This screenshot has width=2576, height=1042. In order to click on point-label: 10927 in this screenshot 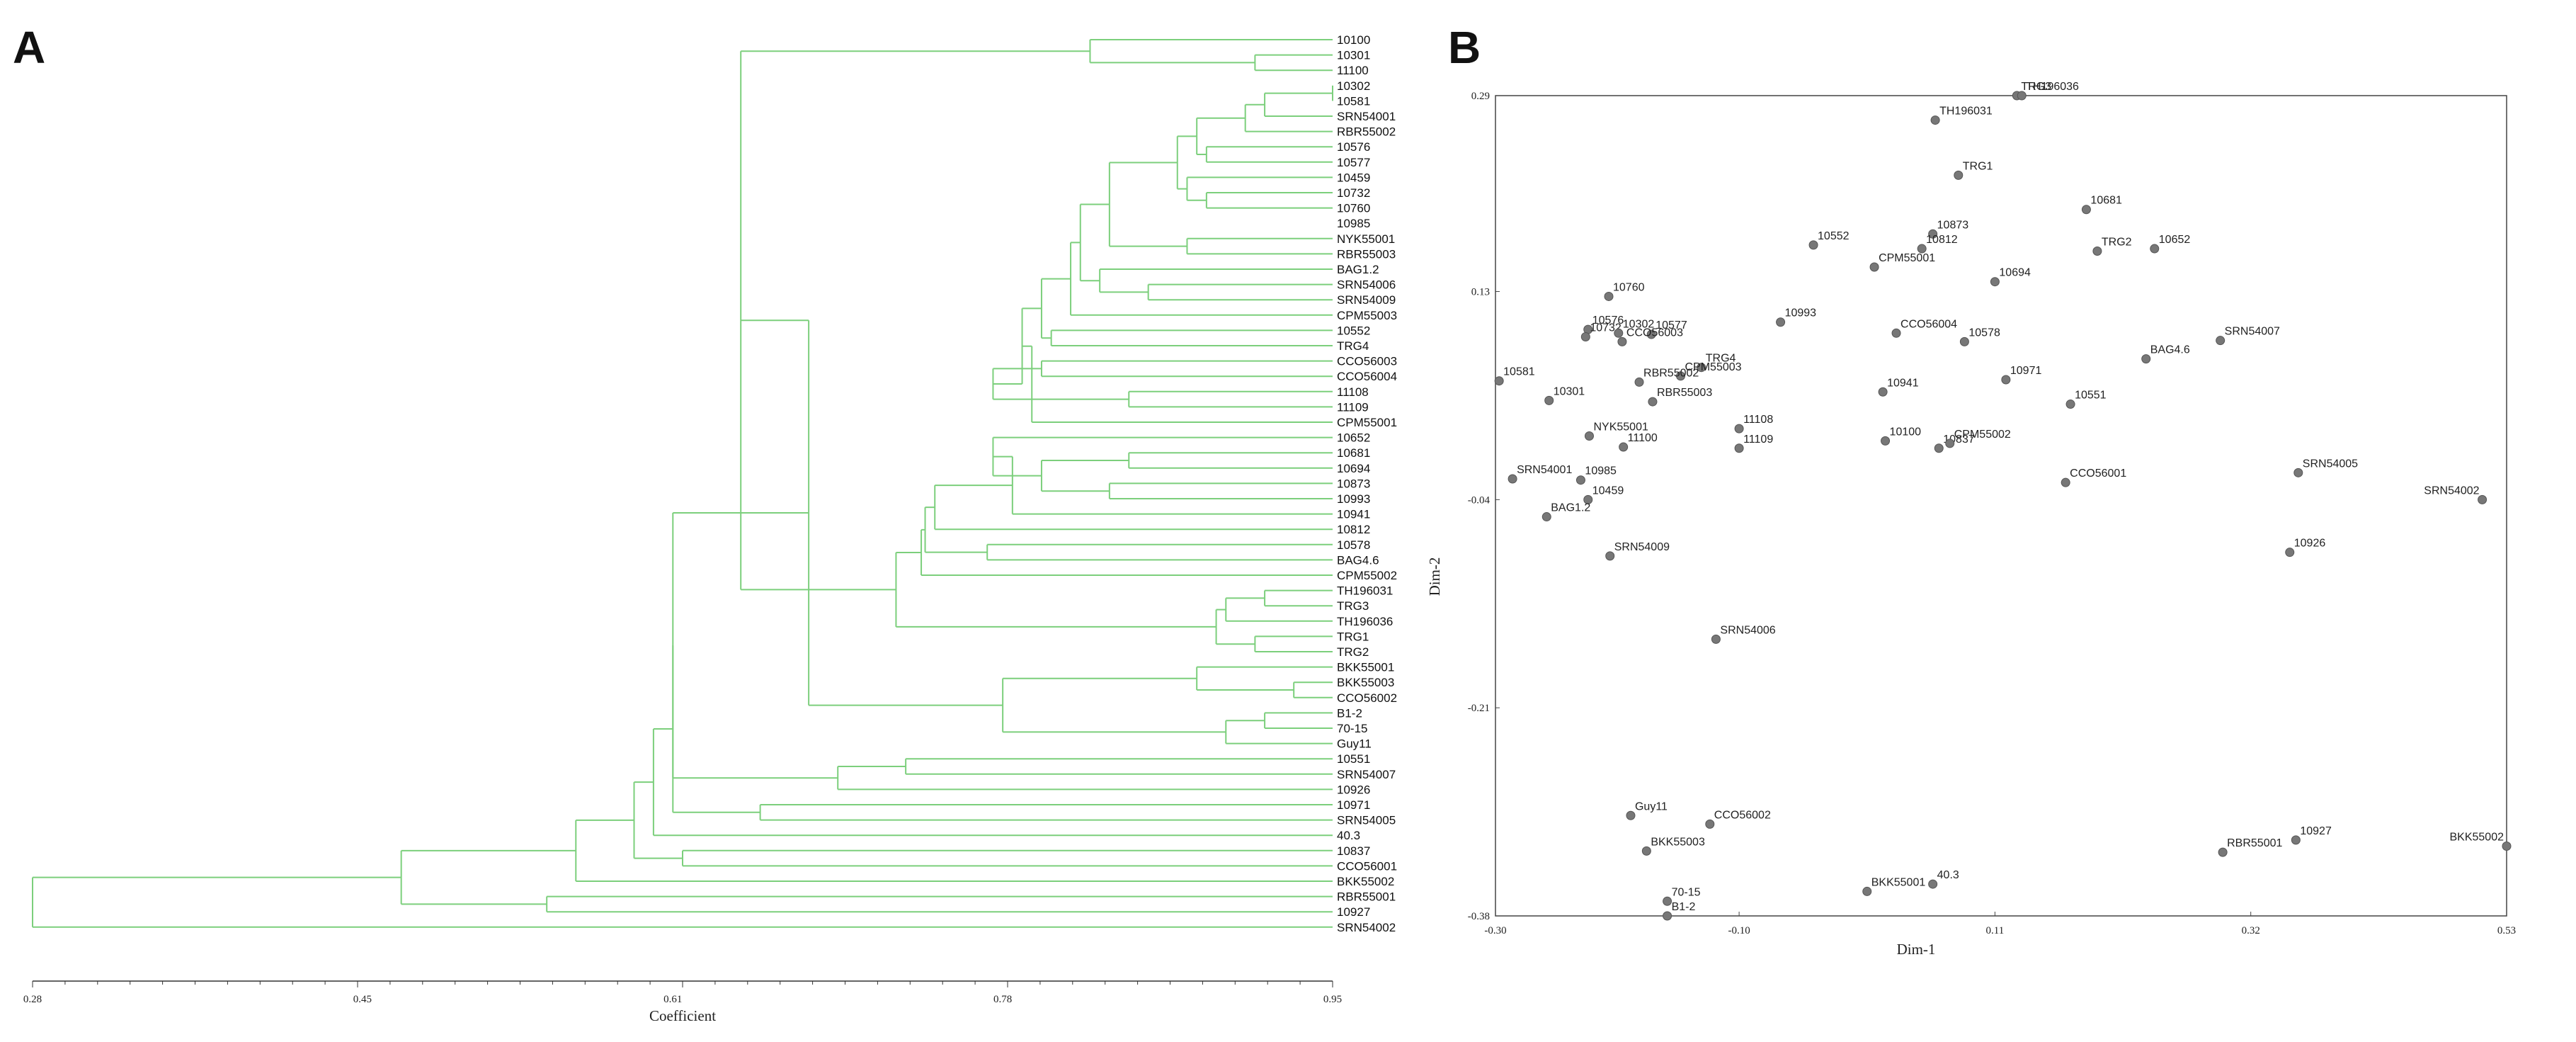, I will do `click(2316, 831)`.